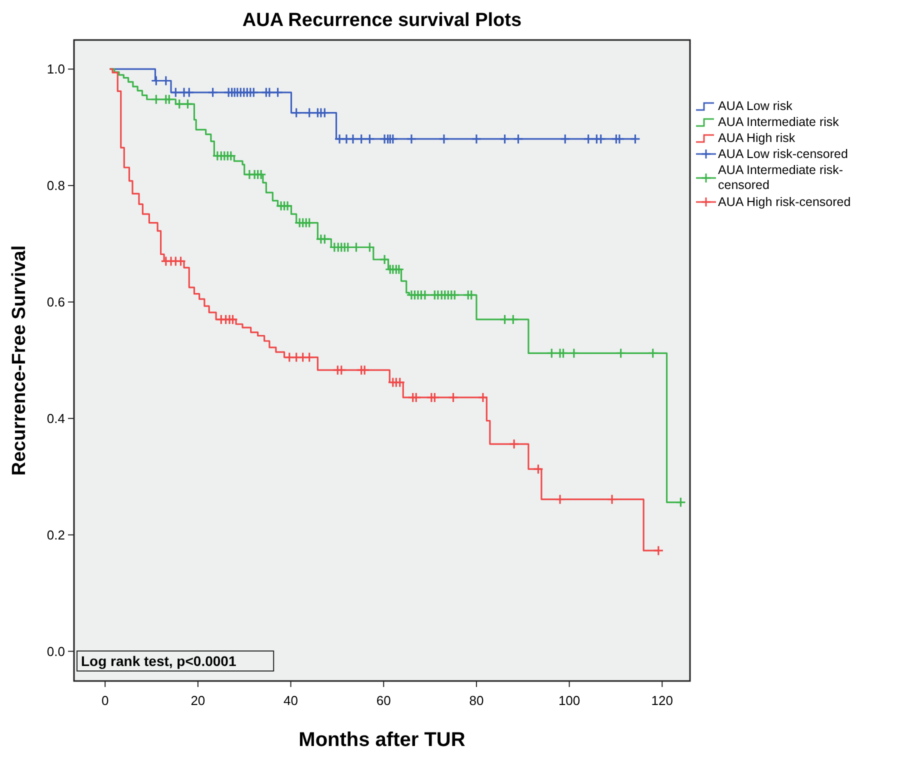 The image size is (910, 760). I want to click on legend-label: AUA Intermediate risk-censored, so click(781, 177).